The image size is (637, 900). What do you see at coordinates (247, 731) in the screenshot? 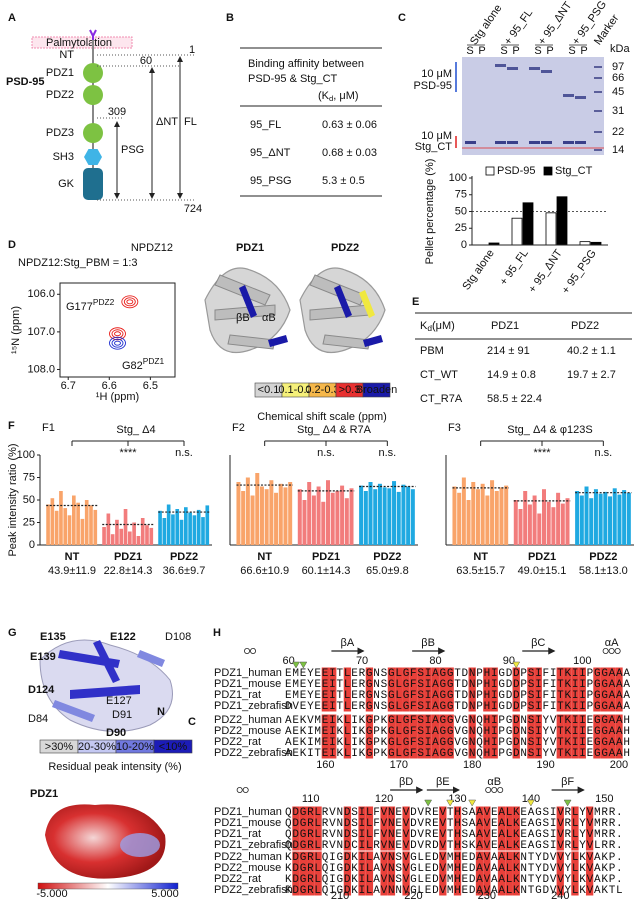
I see `sequence-name: PDZ2_mouse` at bounding box center [247, 731].